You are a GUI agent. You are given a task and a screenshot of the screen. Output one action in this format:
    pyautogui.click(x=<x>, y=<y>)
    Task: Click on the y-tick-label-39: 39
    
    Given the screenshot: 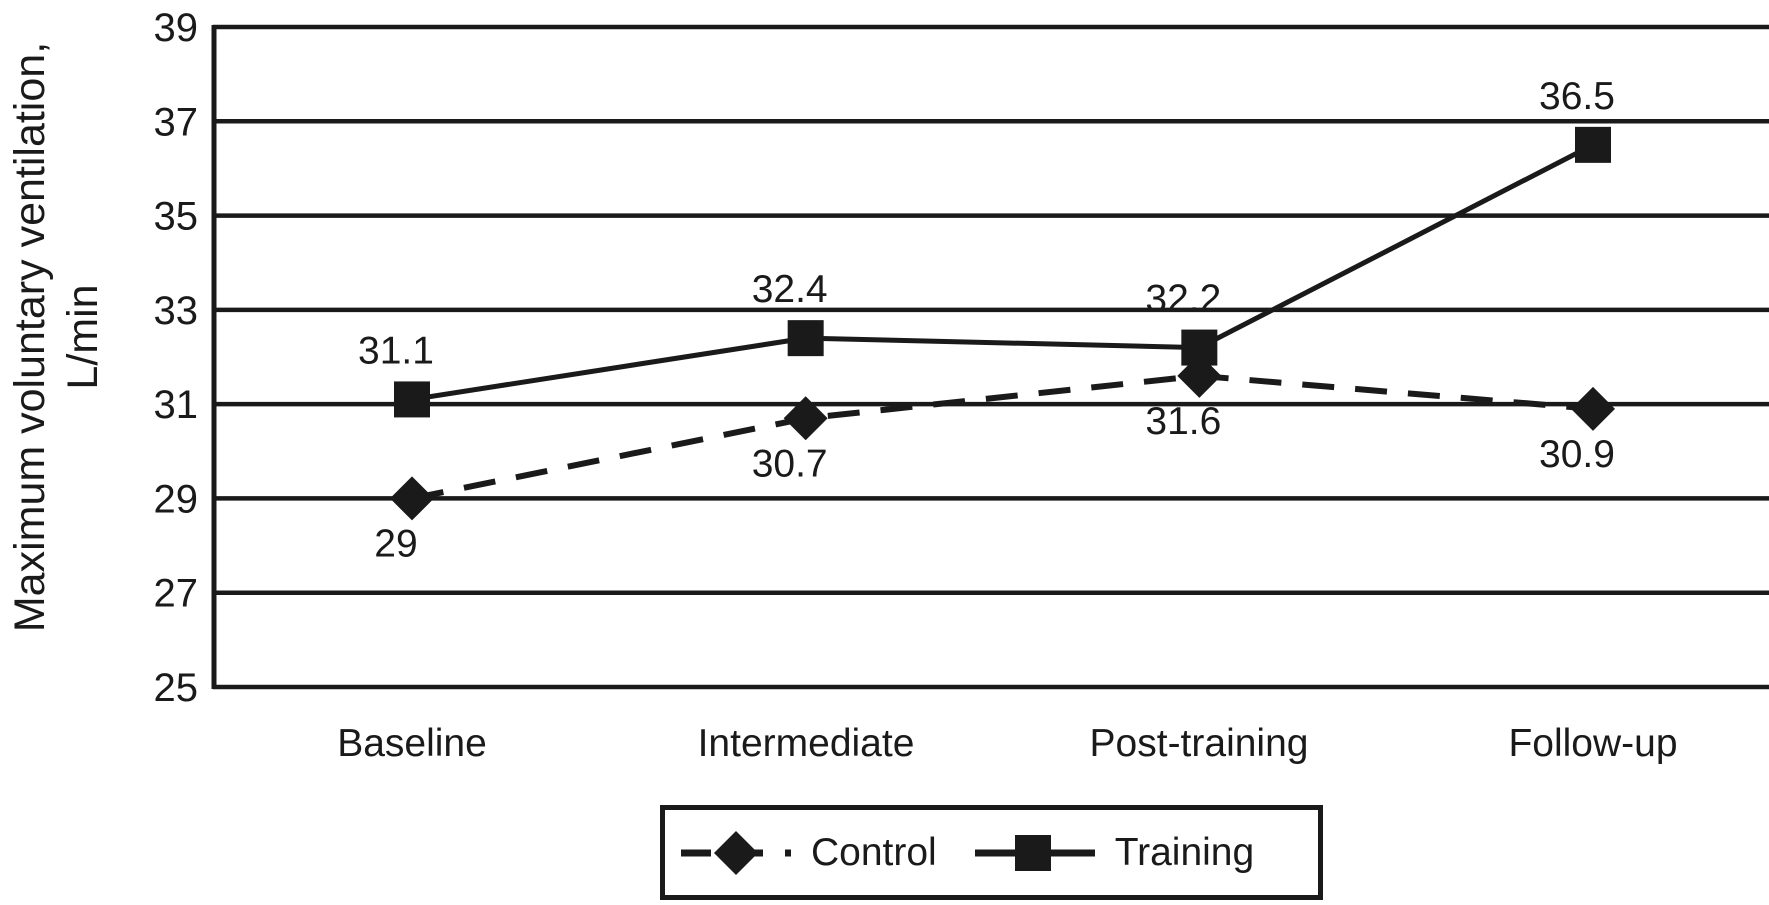 What is the action you would take?
    pyautogui.click(x=176, y=28)
    